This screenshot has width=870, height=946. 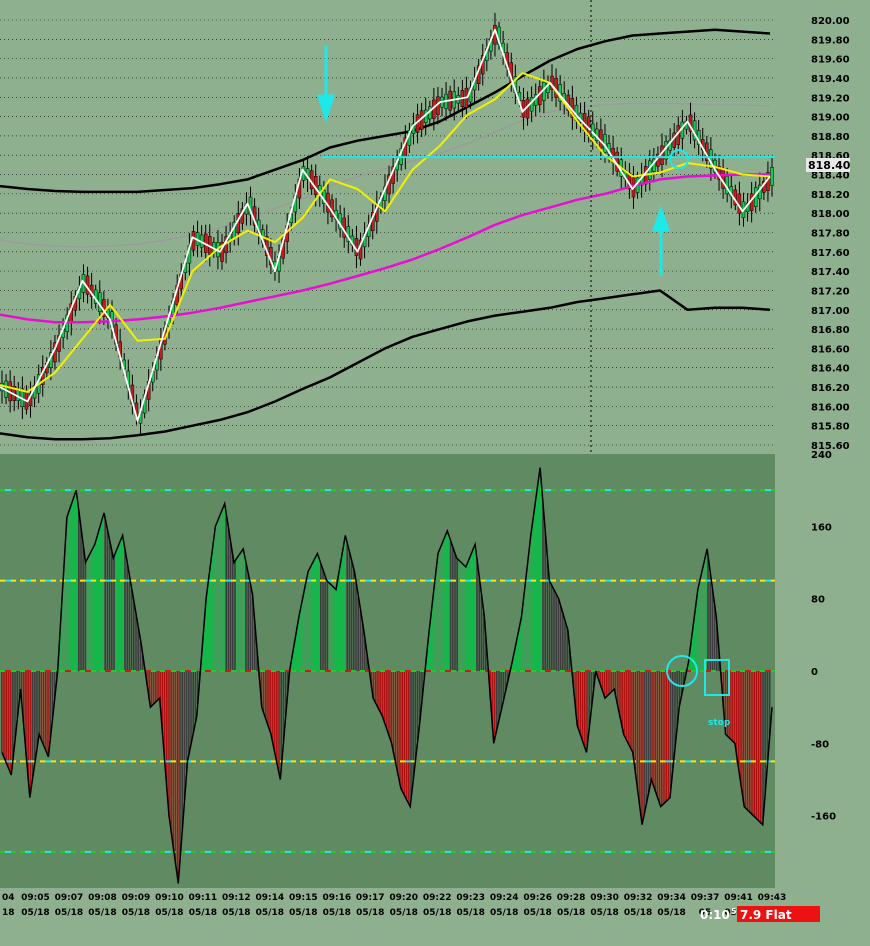 I want to click on price-tick-label: 818.40, so click(x=830, y=176).